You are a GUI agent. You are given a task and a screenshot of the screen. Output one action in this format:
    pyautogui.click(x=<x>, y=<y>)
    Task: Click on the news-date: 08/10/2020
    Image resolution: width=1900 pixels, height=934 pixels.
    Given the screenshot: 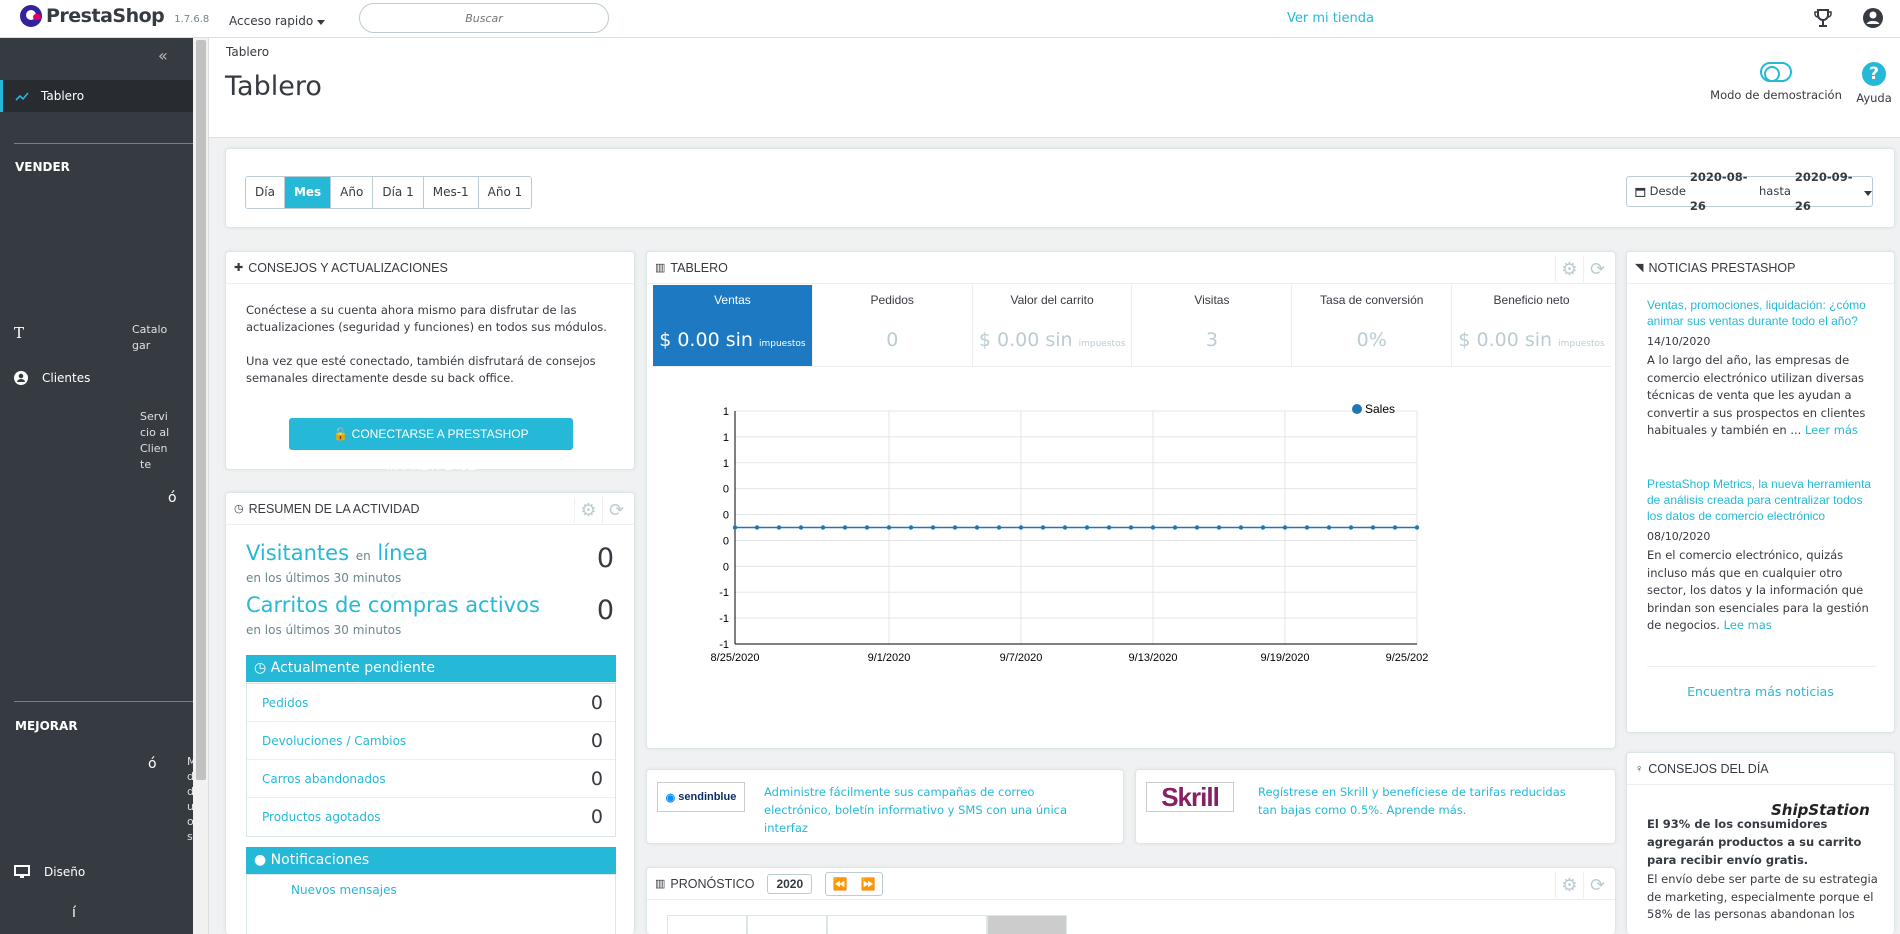 What is the action you would take?
    pyautogui.click(x=1679, y=536)
    